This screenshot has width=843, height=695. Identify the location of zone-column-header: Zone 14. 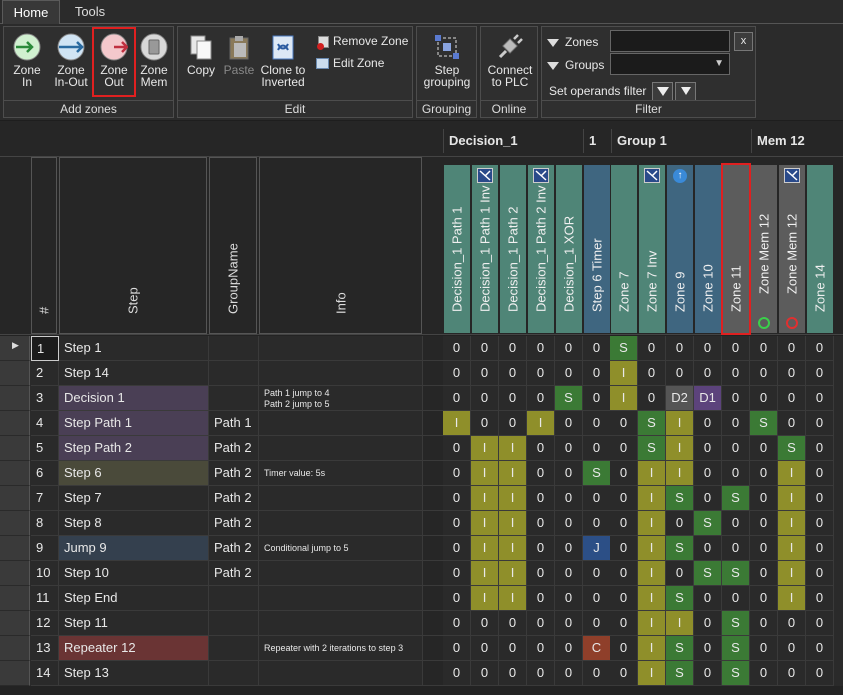
(820, 249).